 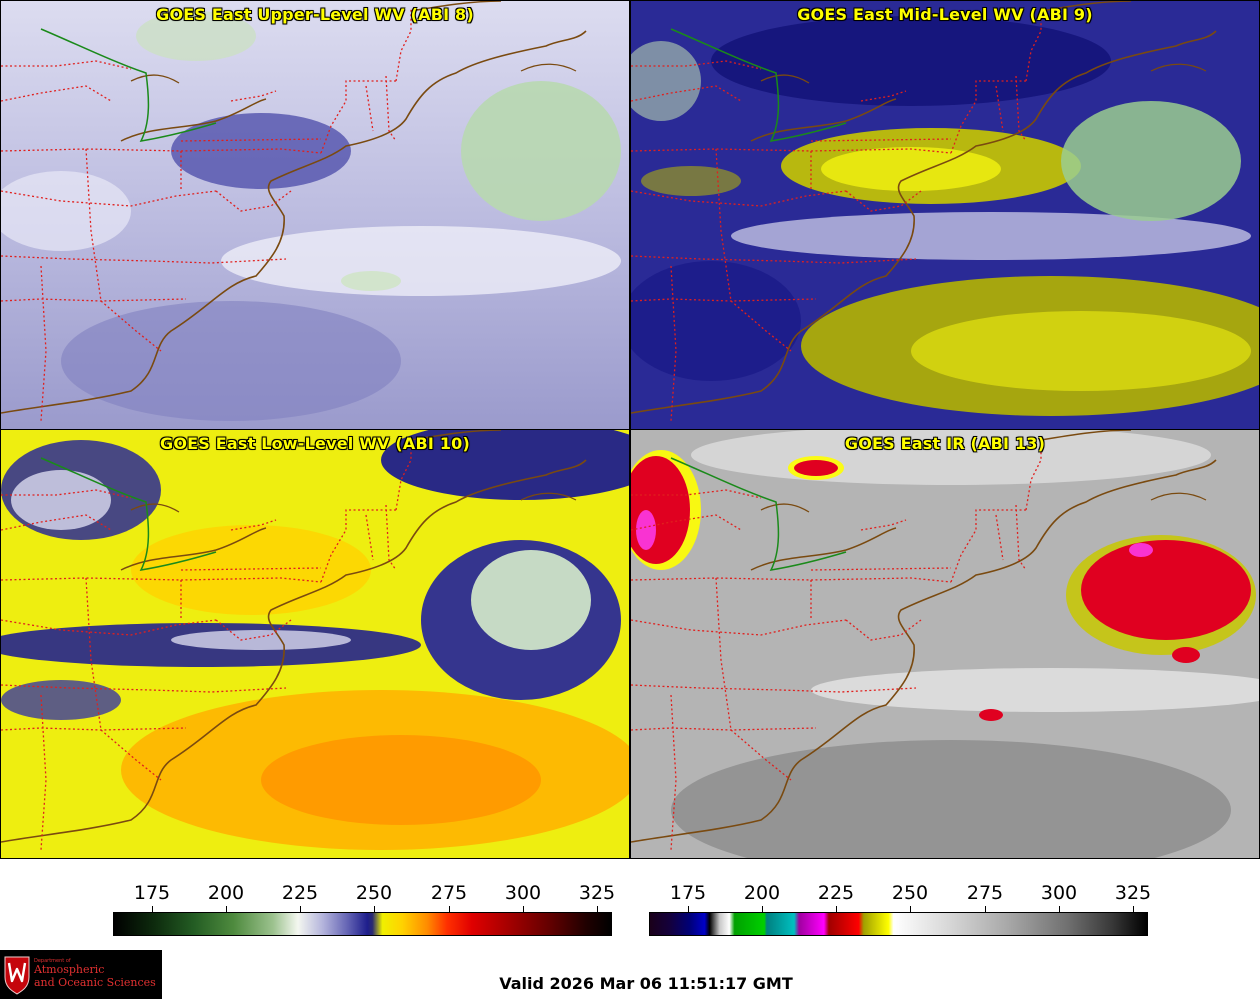 I want to click on uw-crest-icon, so click(x=17, y=975).